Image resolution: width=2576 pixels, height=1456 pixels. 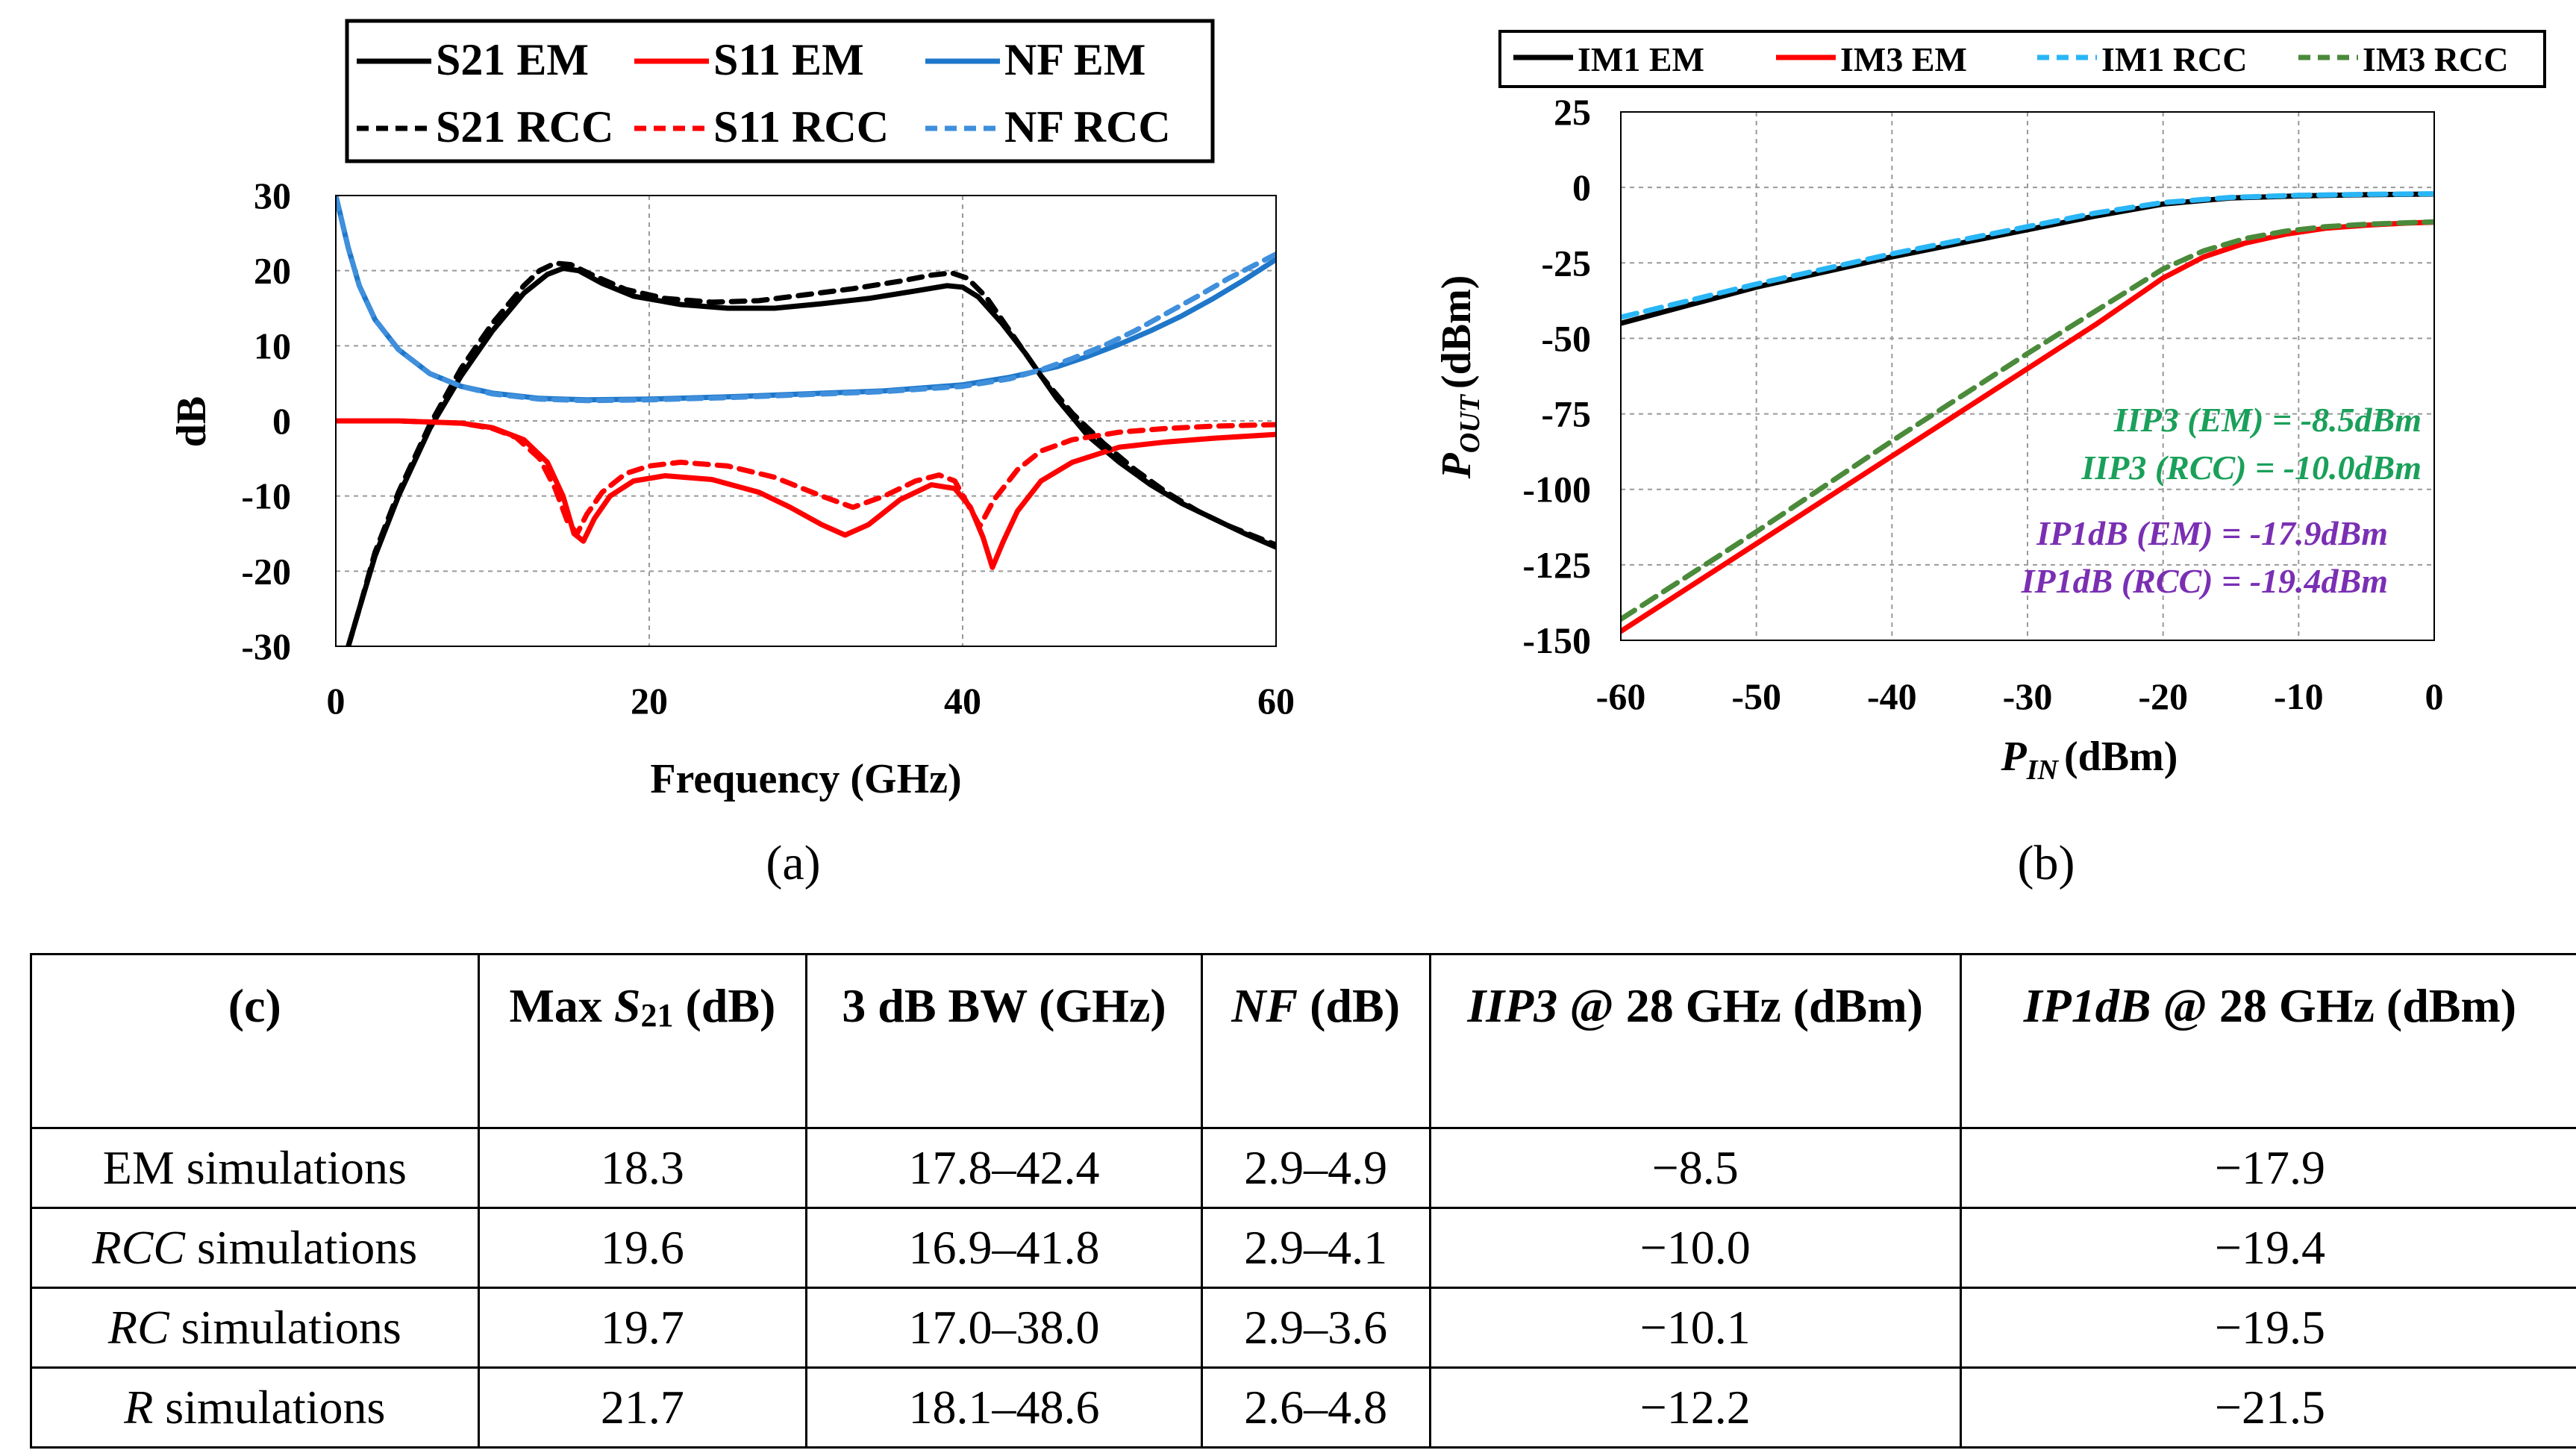 I want to click on table-cell: 21.7, so click(x=642, y=1407).